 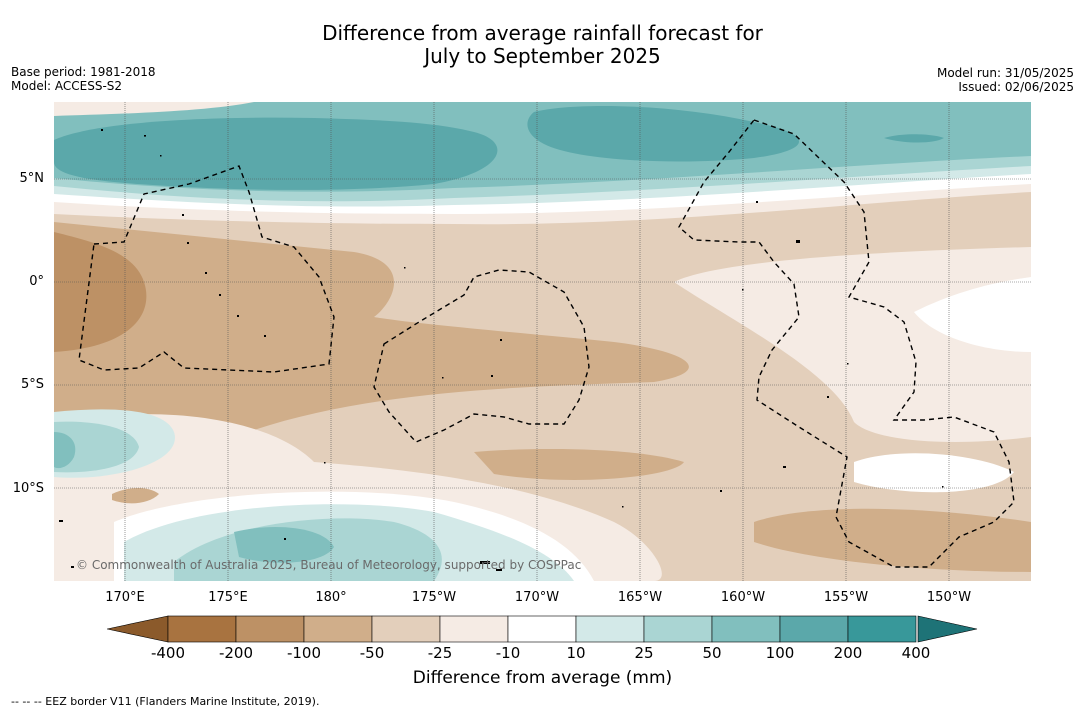 I want to click on lon-label-155w: 155°W, so click(x=846, y=597).